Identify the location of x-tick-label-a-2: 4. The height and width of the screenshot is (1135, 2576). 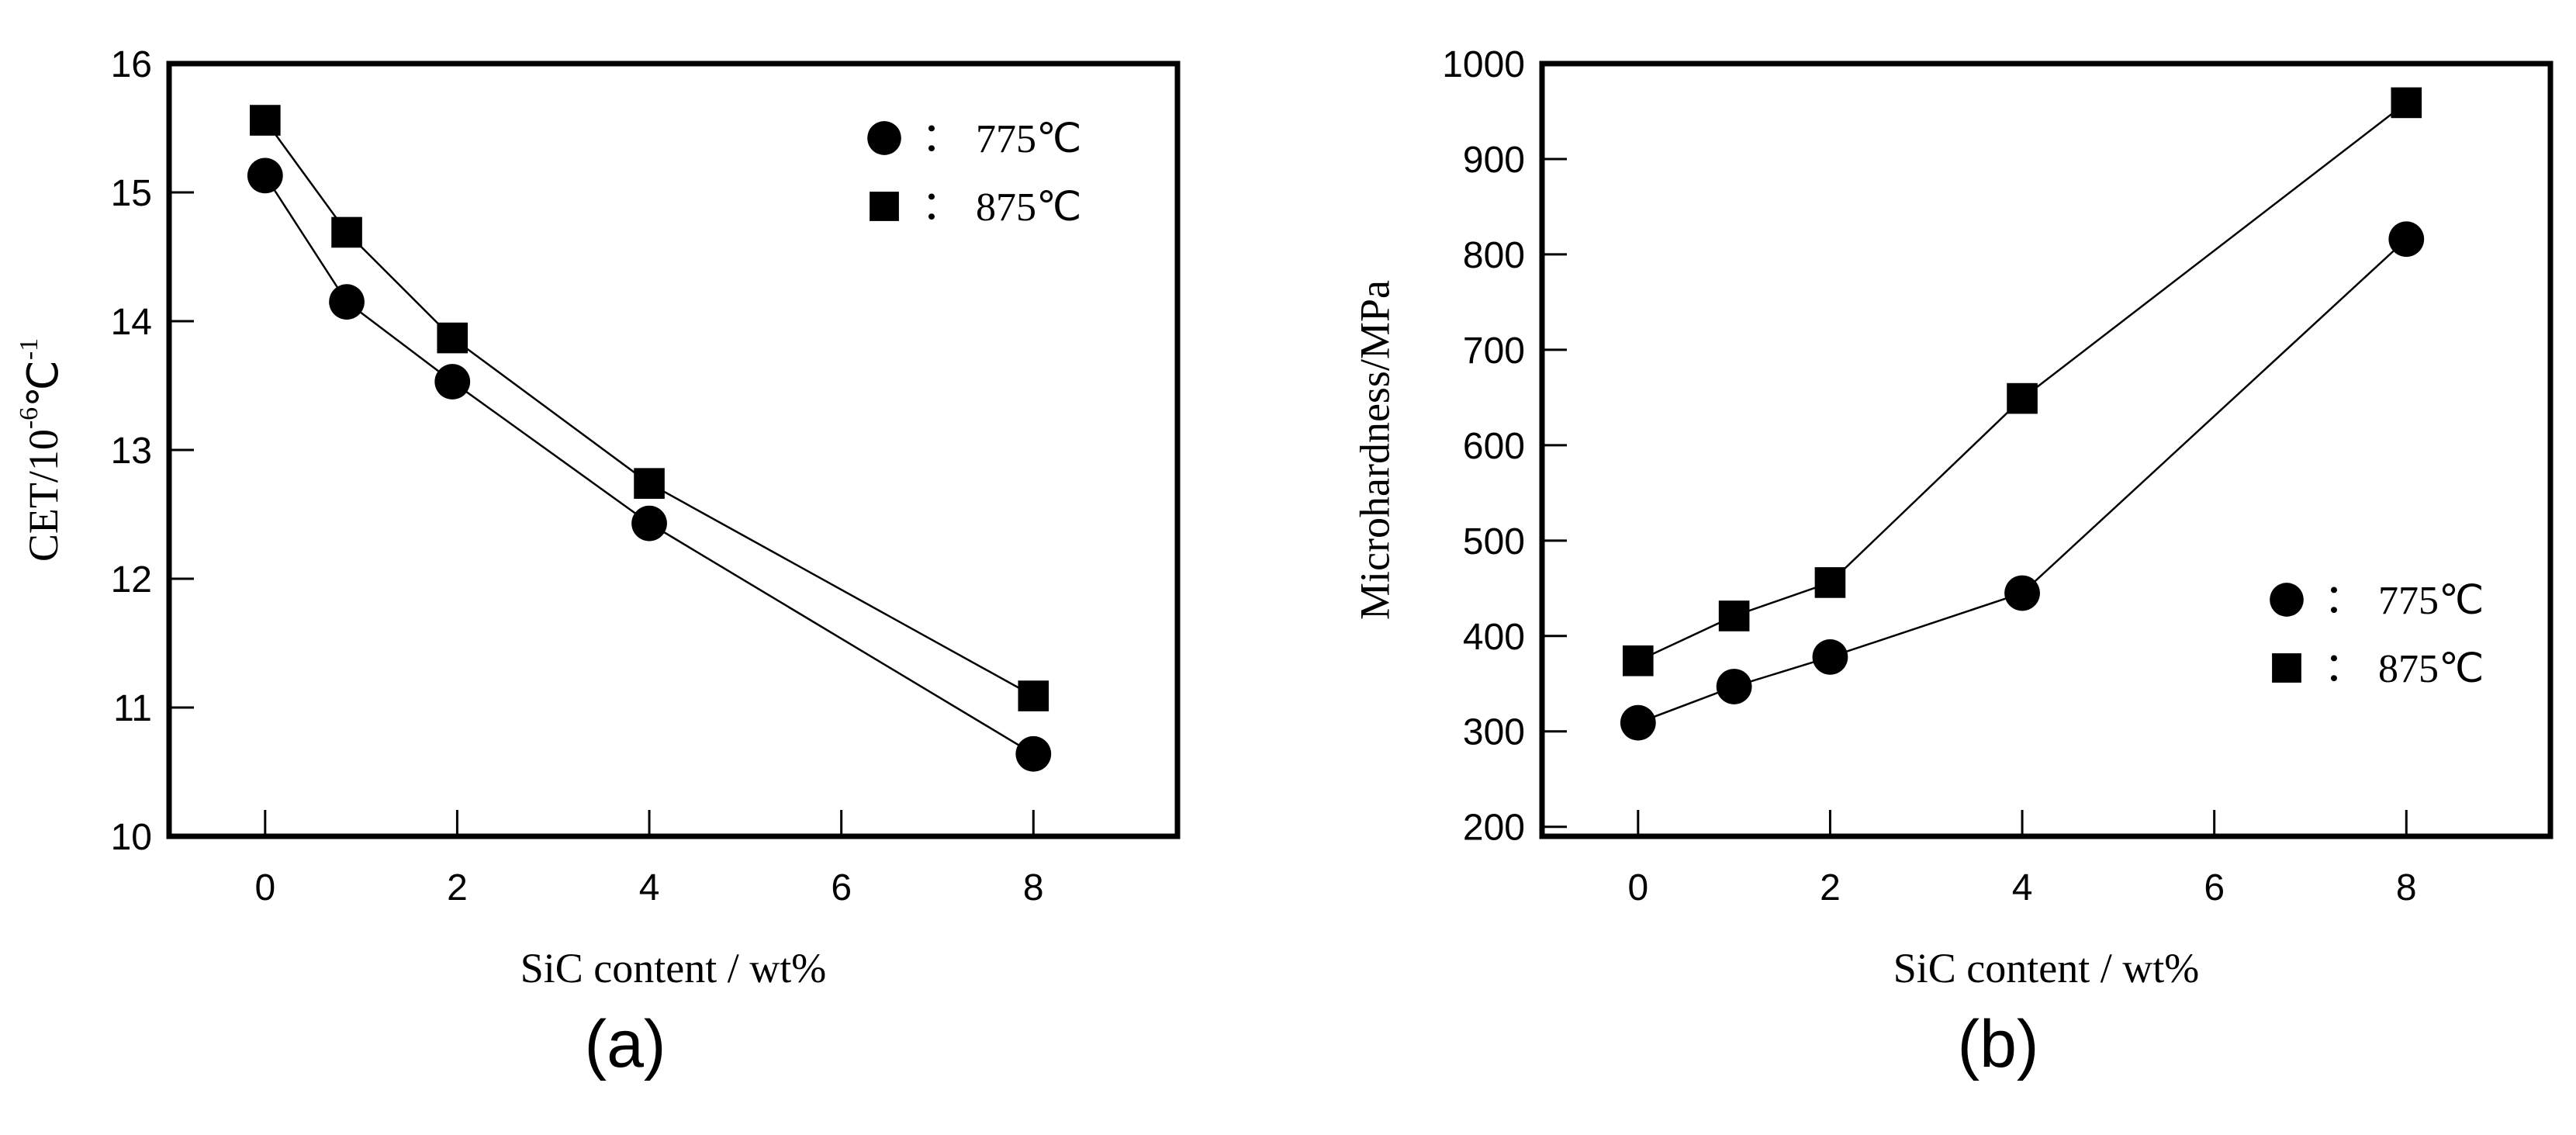
(649, 888).